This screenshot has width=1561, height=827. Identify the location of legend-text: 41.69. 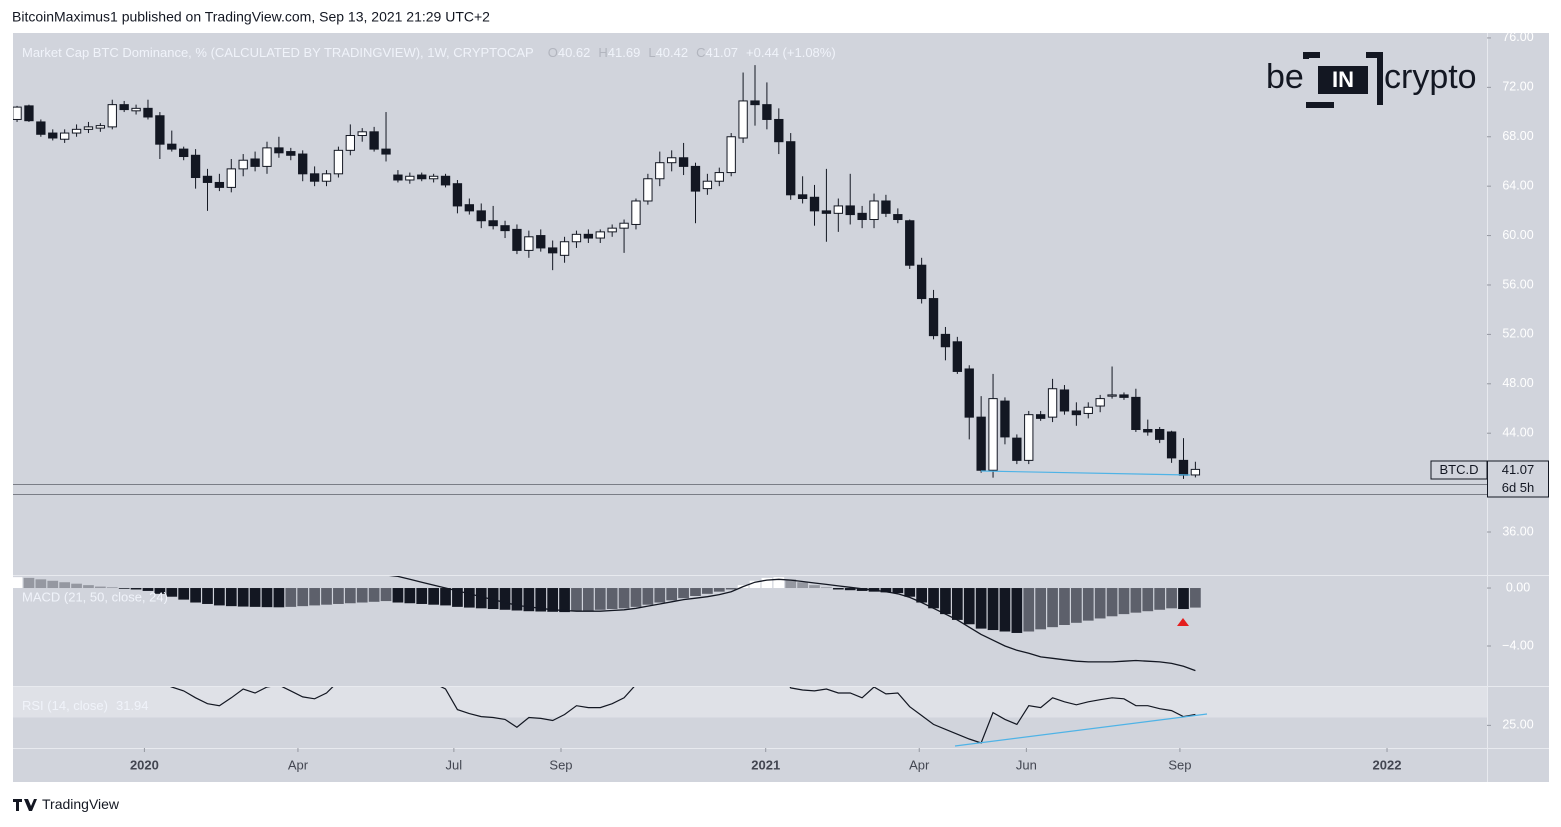
(624, 52).